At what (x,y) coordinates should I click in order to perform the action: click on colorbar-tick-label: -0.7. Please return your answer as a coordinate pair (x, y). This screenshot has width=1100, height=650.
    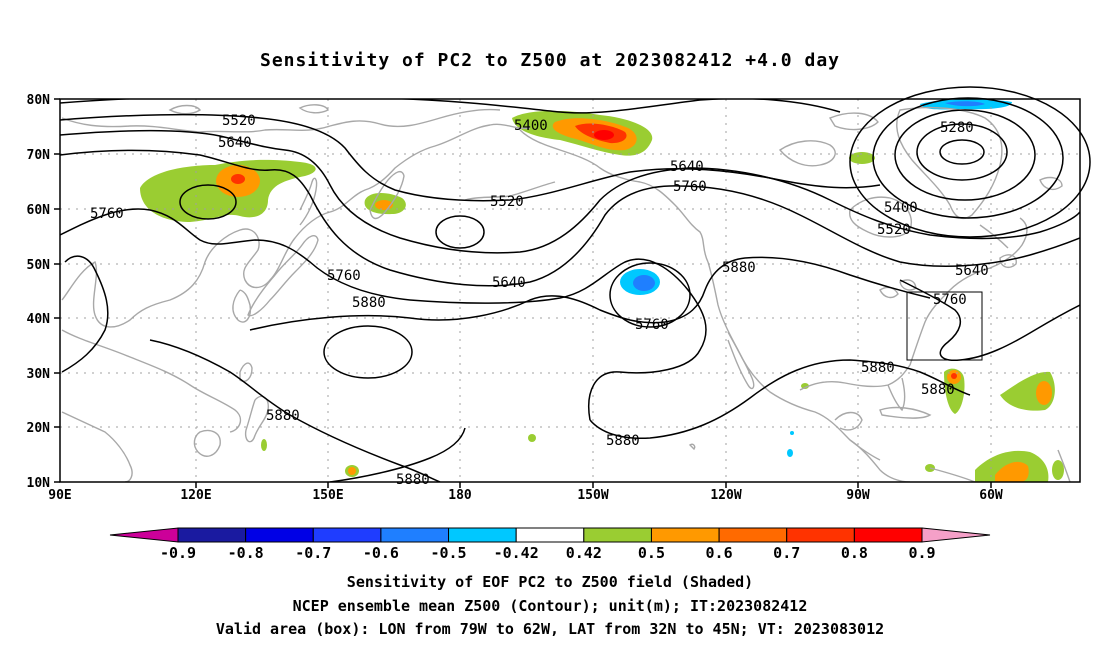
    Looking at the image, I should click on (313, 553).